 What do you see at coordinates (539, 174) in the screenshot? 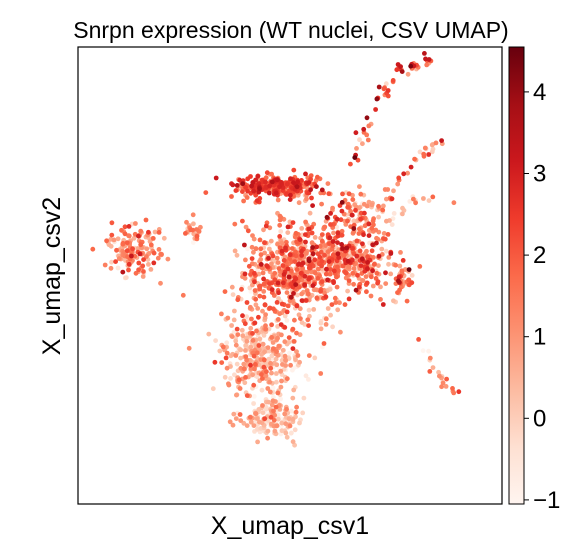
I see `colorbar-tick-label: 3` at bounding box center [539, 174].